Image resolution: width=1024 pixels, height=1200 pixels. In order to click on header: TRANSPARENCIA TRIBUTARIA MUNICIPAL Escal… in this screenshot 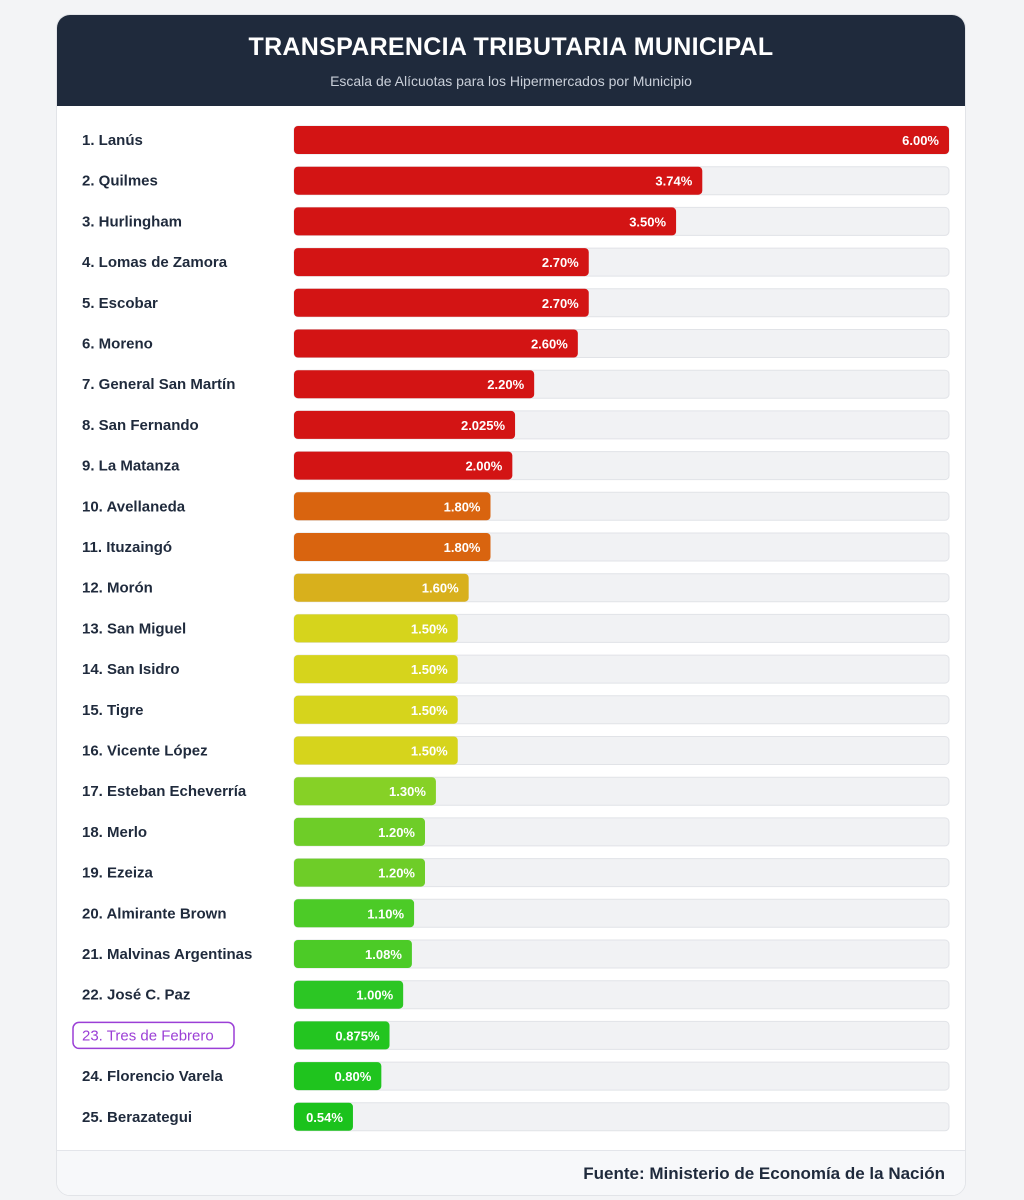, I will do `click(511, 60)`.